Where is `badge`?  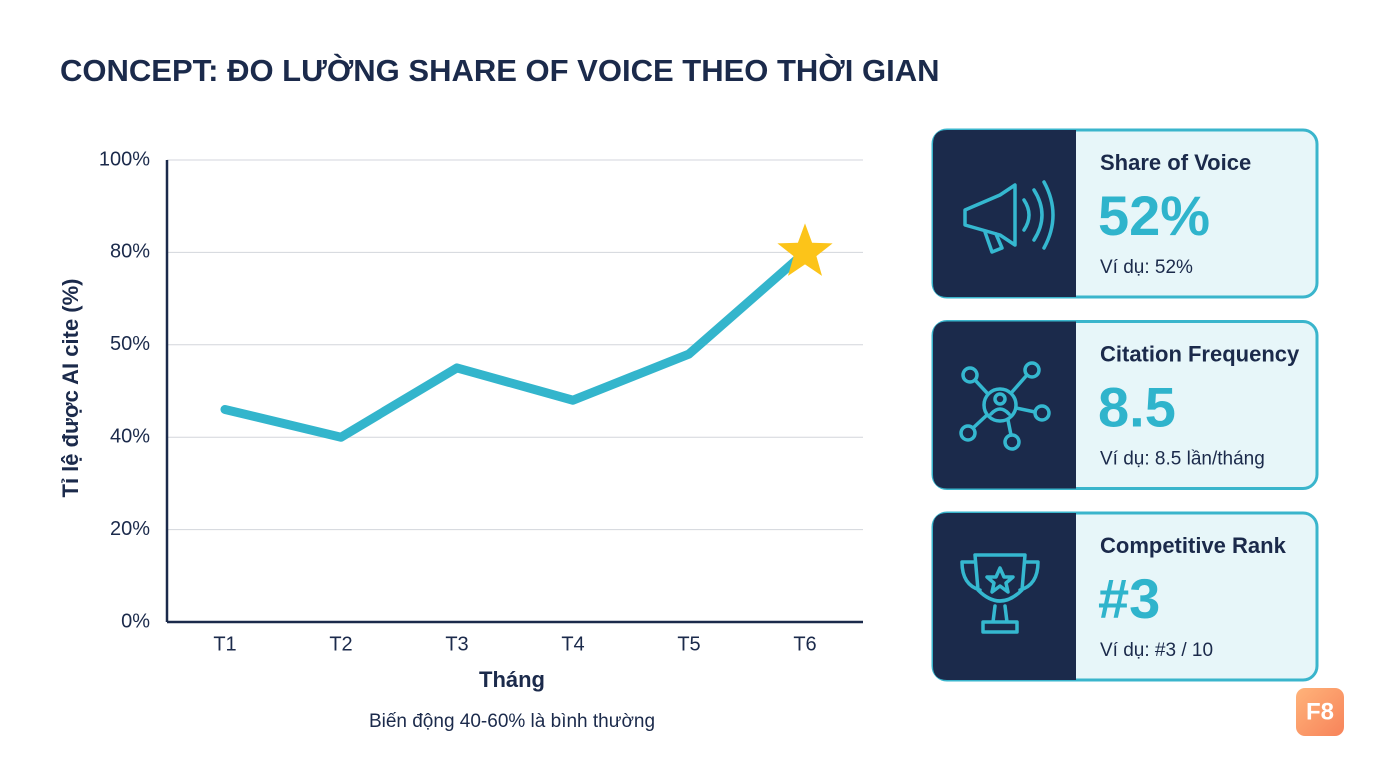
badge is located at coordinates (1320, 712).